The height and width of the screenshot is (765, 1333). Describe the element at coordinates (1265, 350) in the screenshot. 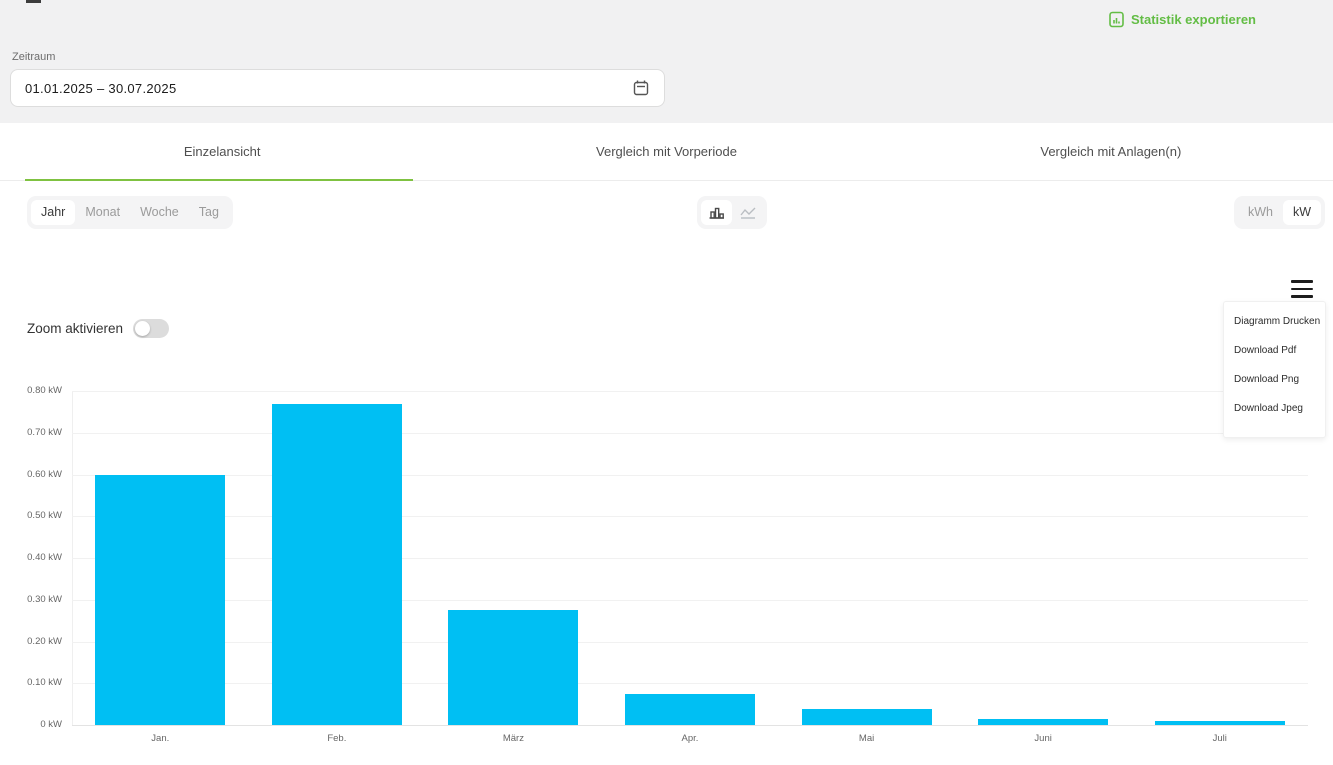

I see `menu-item-download-pdf: Download Pdf` at that location.